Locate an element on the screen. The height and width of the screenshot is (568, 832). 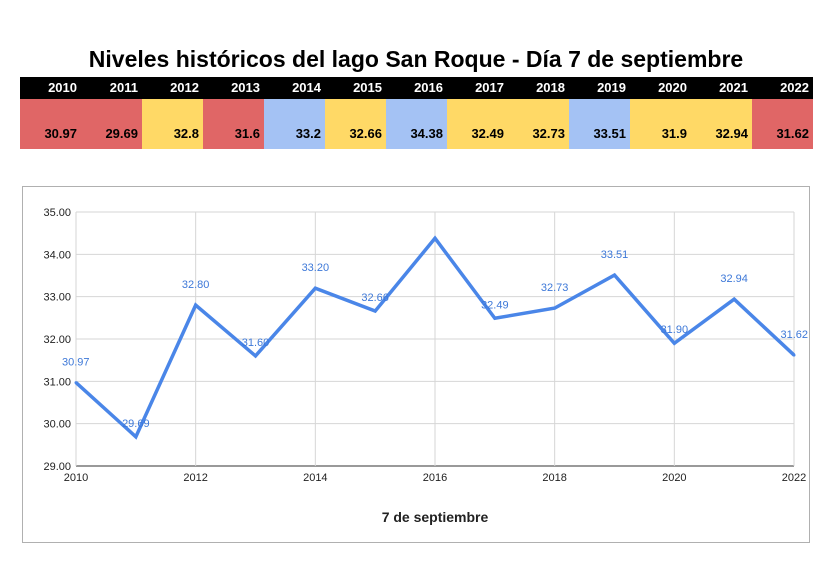
y-tick-label: 35.00 is located at coordinates (57, 213).